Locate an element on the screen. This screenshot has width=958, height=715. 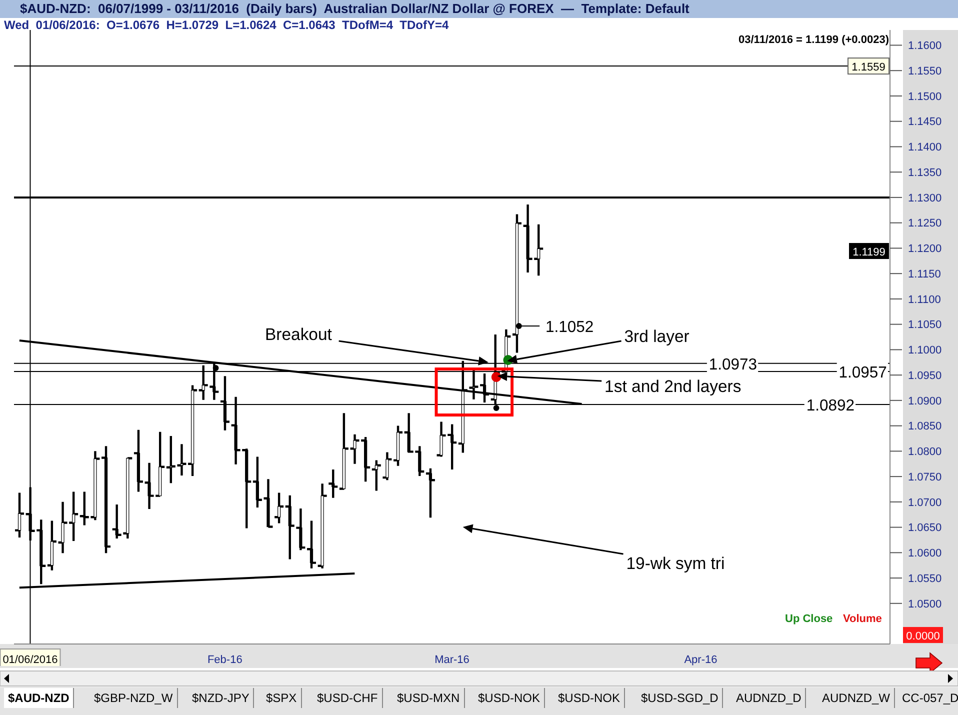
text: $SPX is located at coordinates (282, 698).